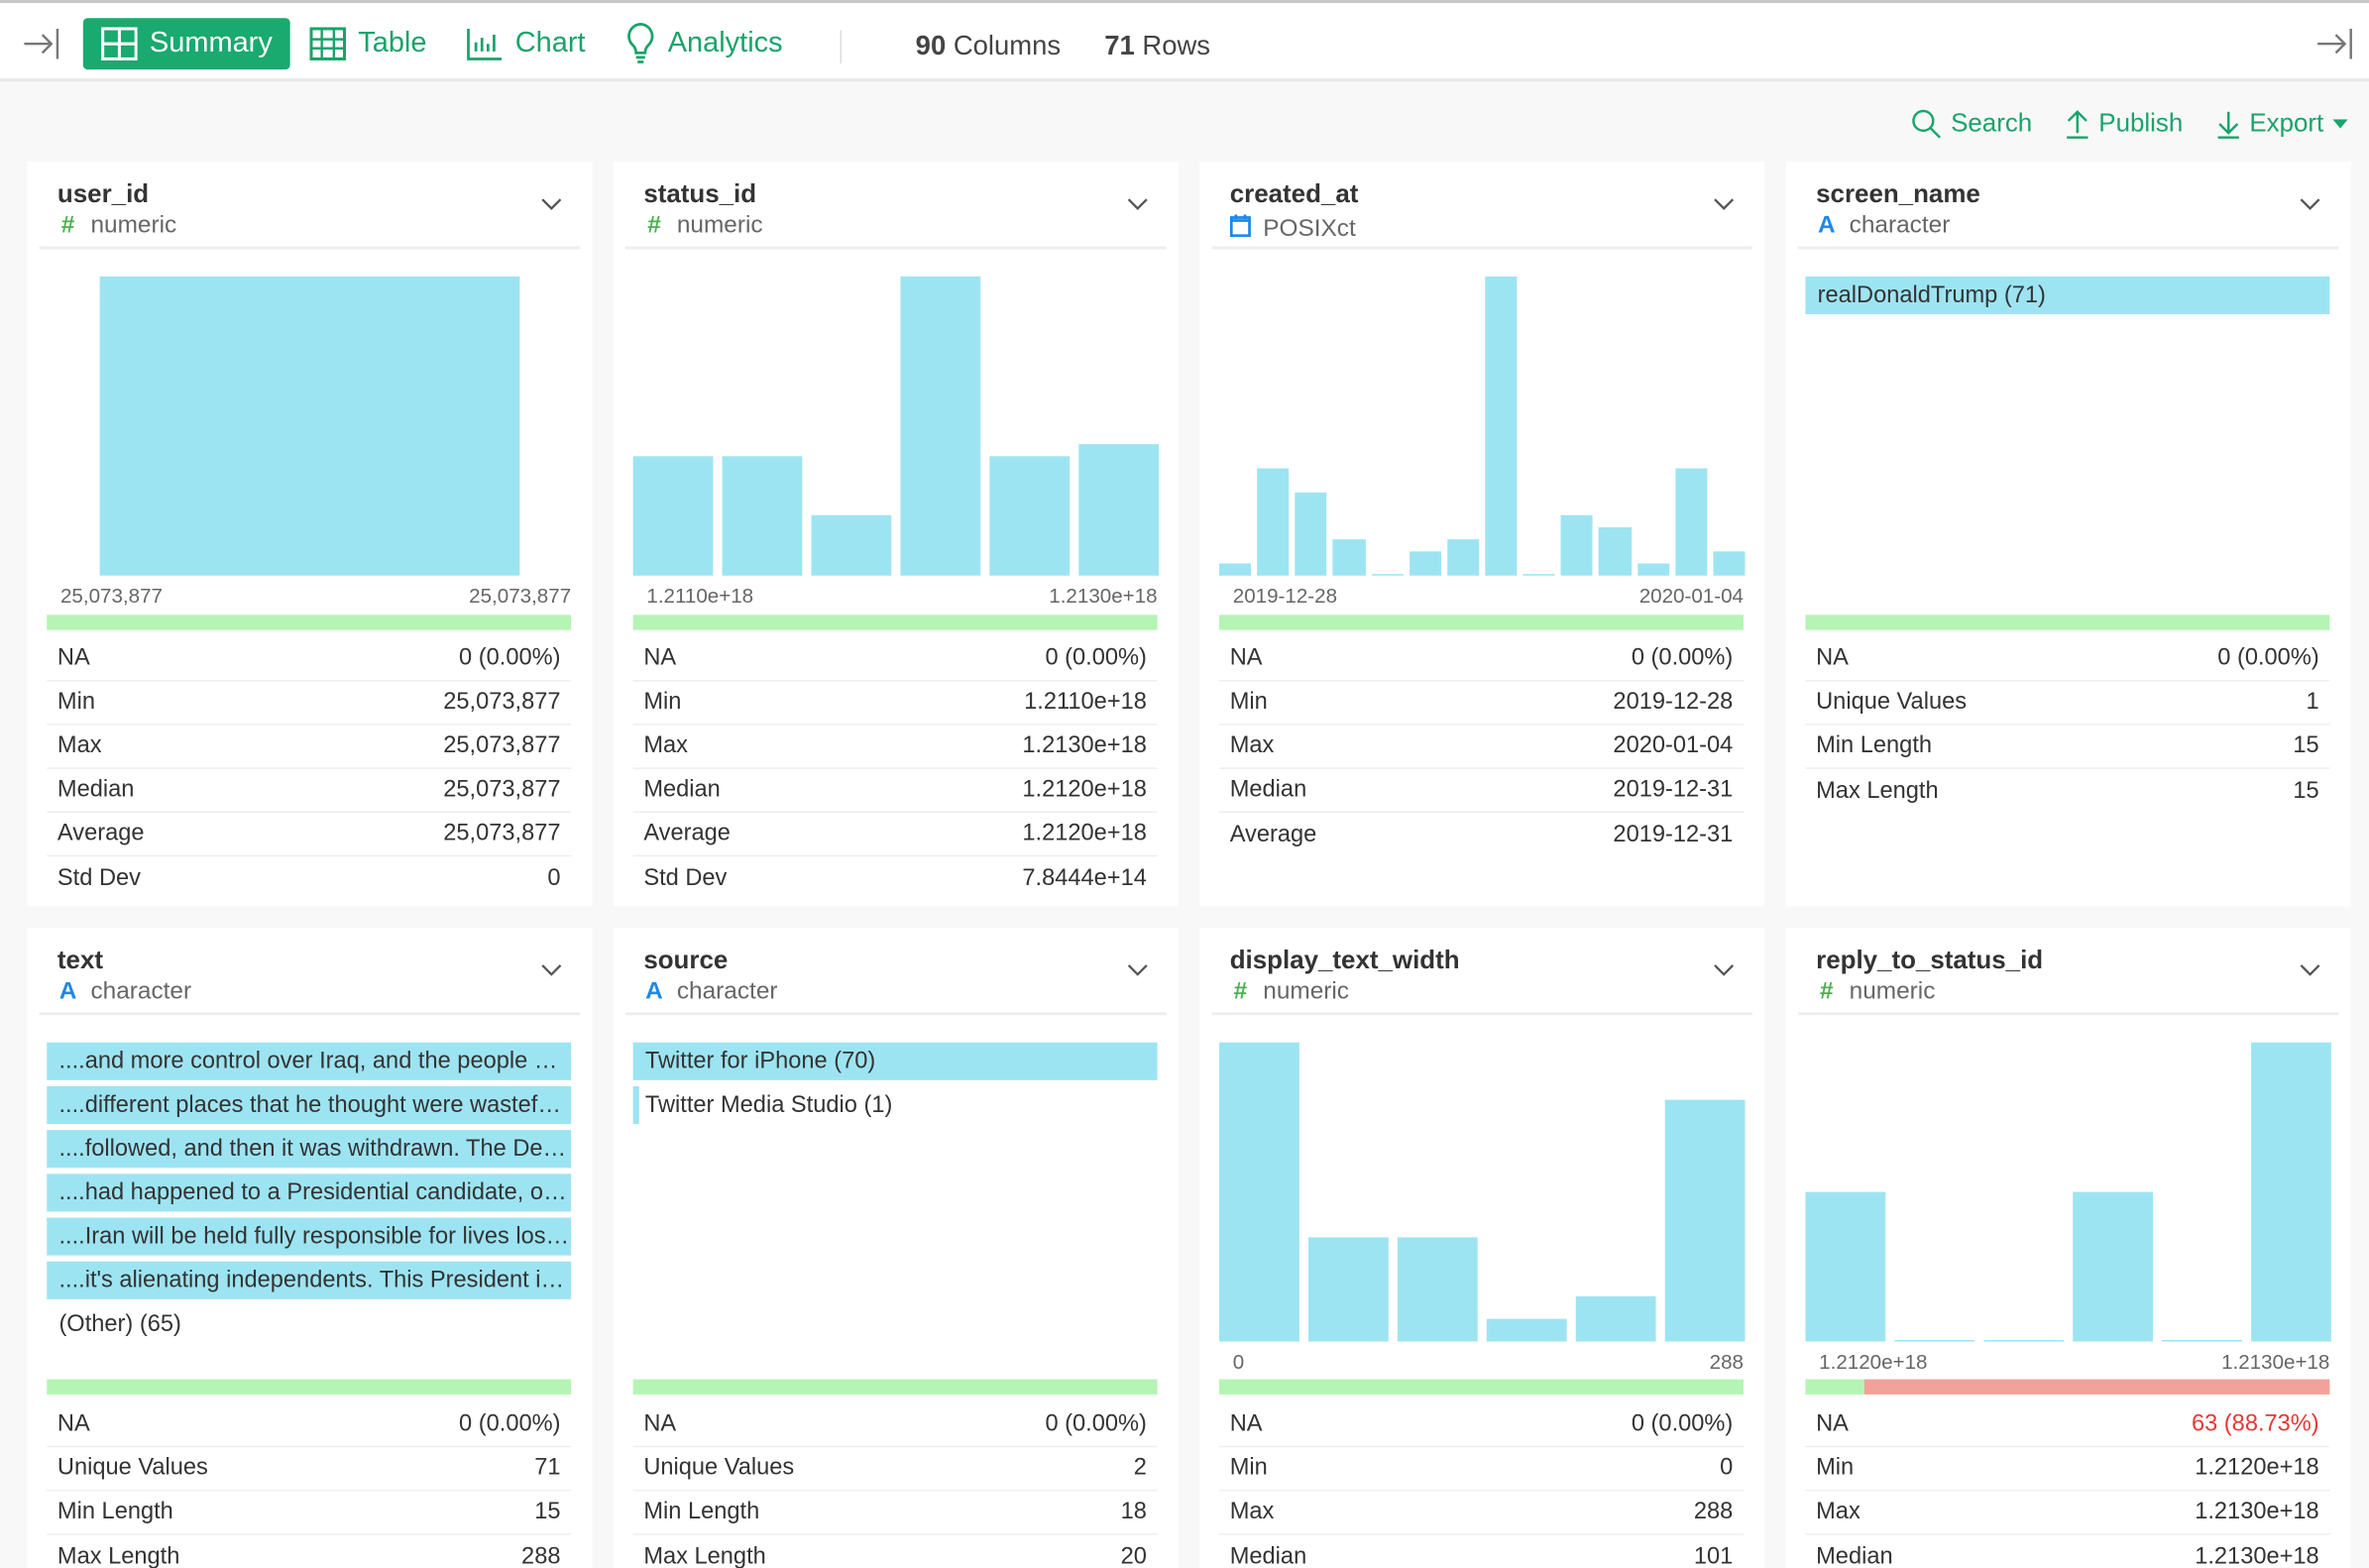  What do you see at coordinates (309, 1551) in the screenshot?
I see `stats-row: Max Length 288` at bounding box center [309, 1551].